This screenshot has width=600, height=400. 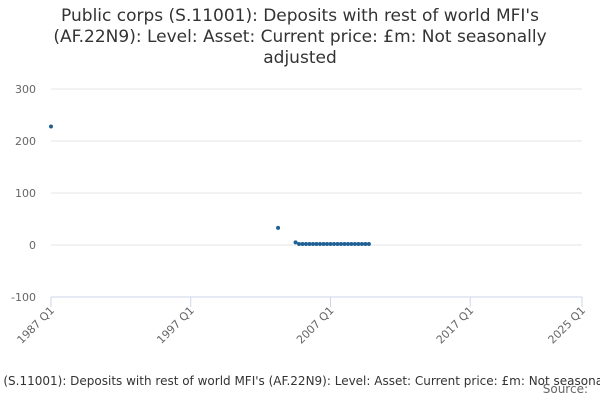 What do you see at coordinates (25, 141) in the screenshot?
I see `y-tick-label: 200` at bounding box center [25, 141].